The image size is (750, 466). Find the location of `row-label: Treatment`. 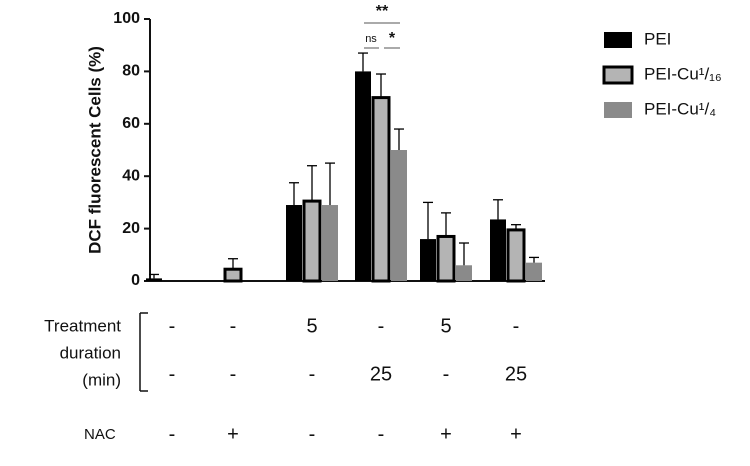

row-label: Treatment is located at coordinates (82, 325).